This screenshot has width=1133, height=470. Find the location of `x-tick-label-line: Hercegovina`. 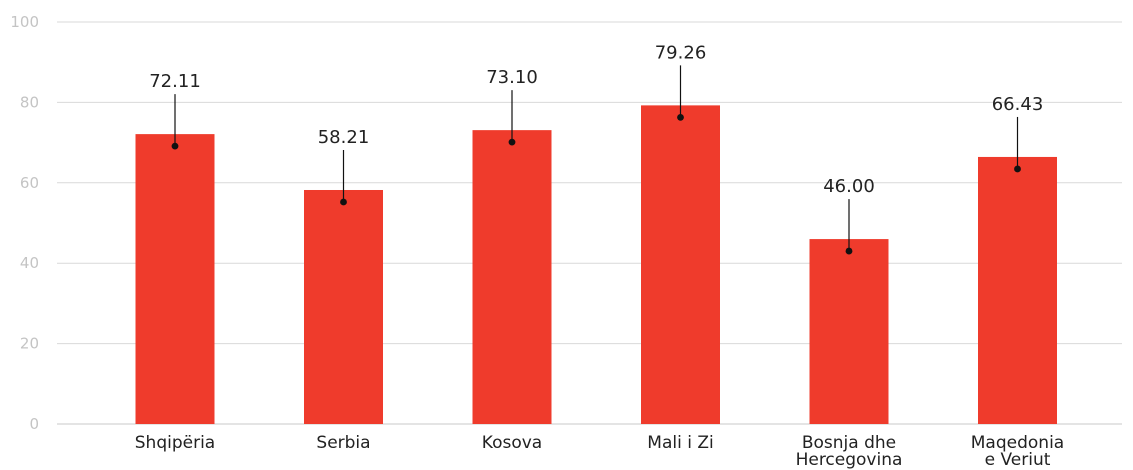

x-tick-label-line: Hercegovina is located at coordinates (849, 460).